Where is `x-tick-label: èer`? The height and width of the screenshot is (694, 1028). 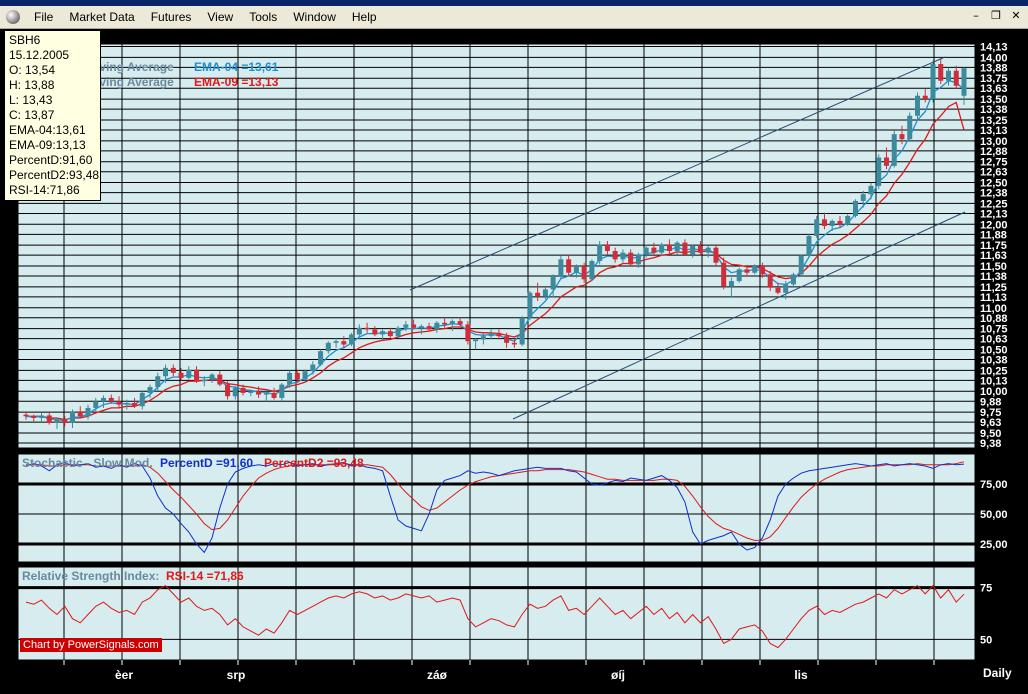 x-tick-label: èer is located at coordinates (124, 675).